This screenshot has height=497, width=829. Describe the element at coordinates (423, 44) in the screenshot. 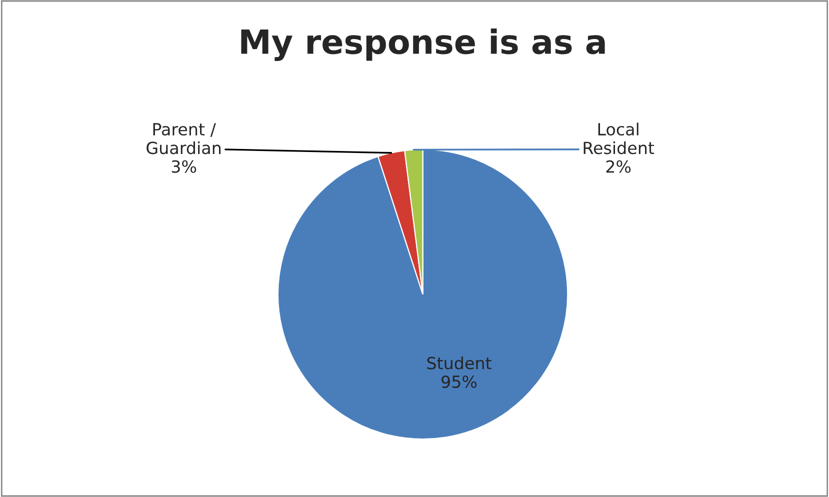

I see `chart-title: My response is as a` at that location.